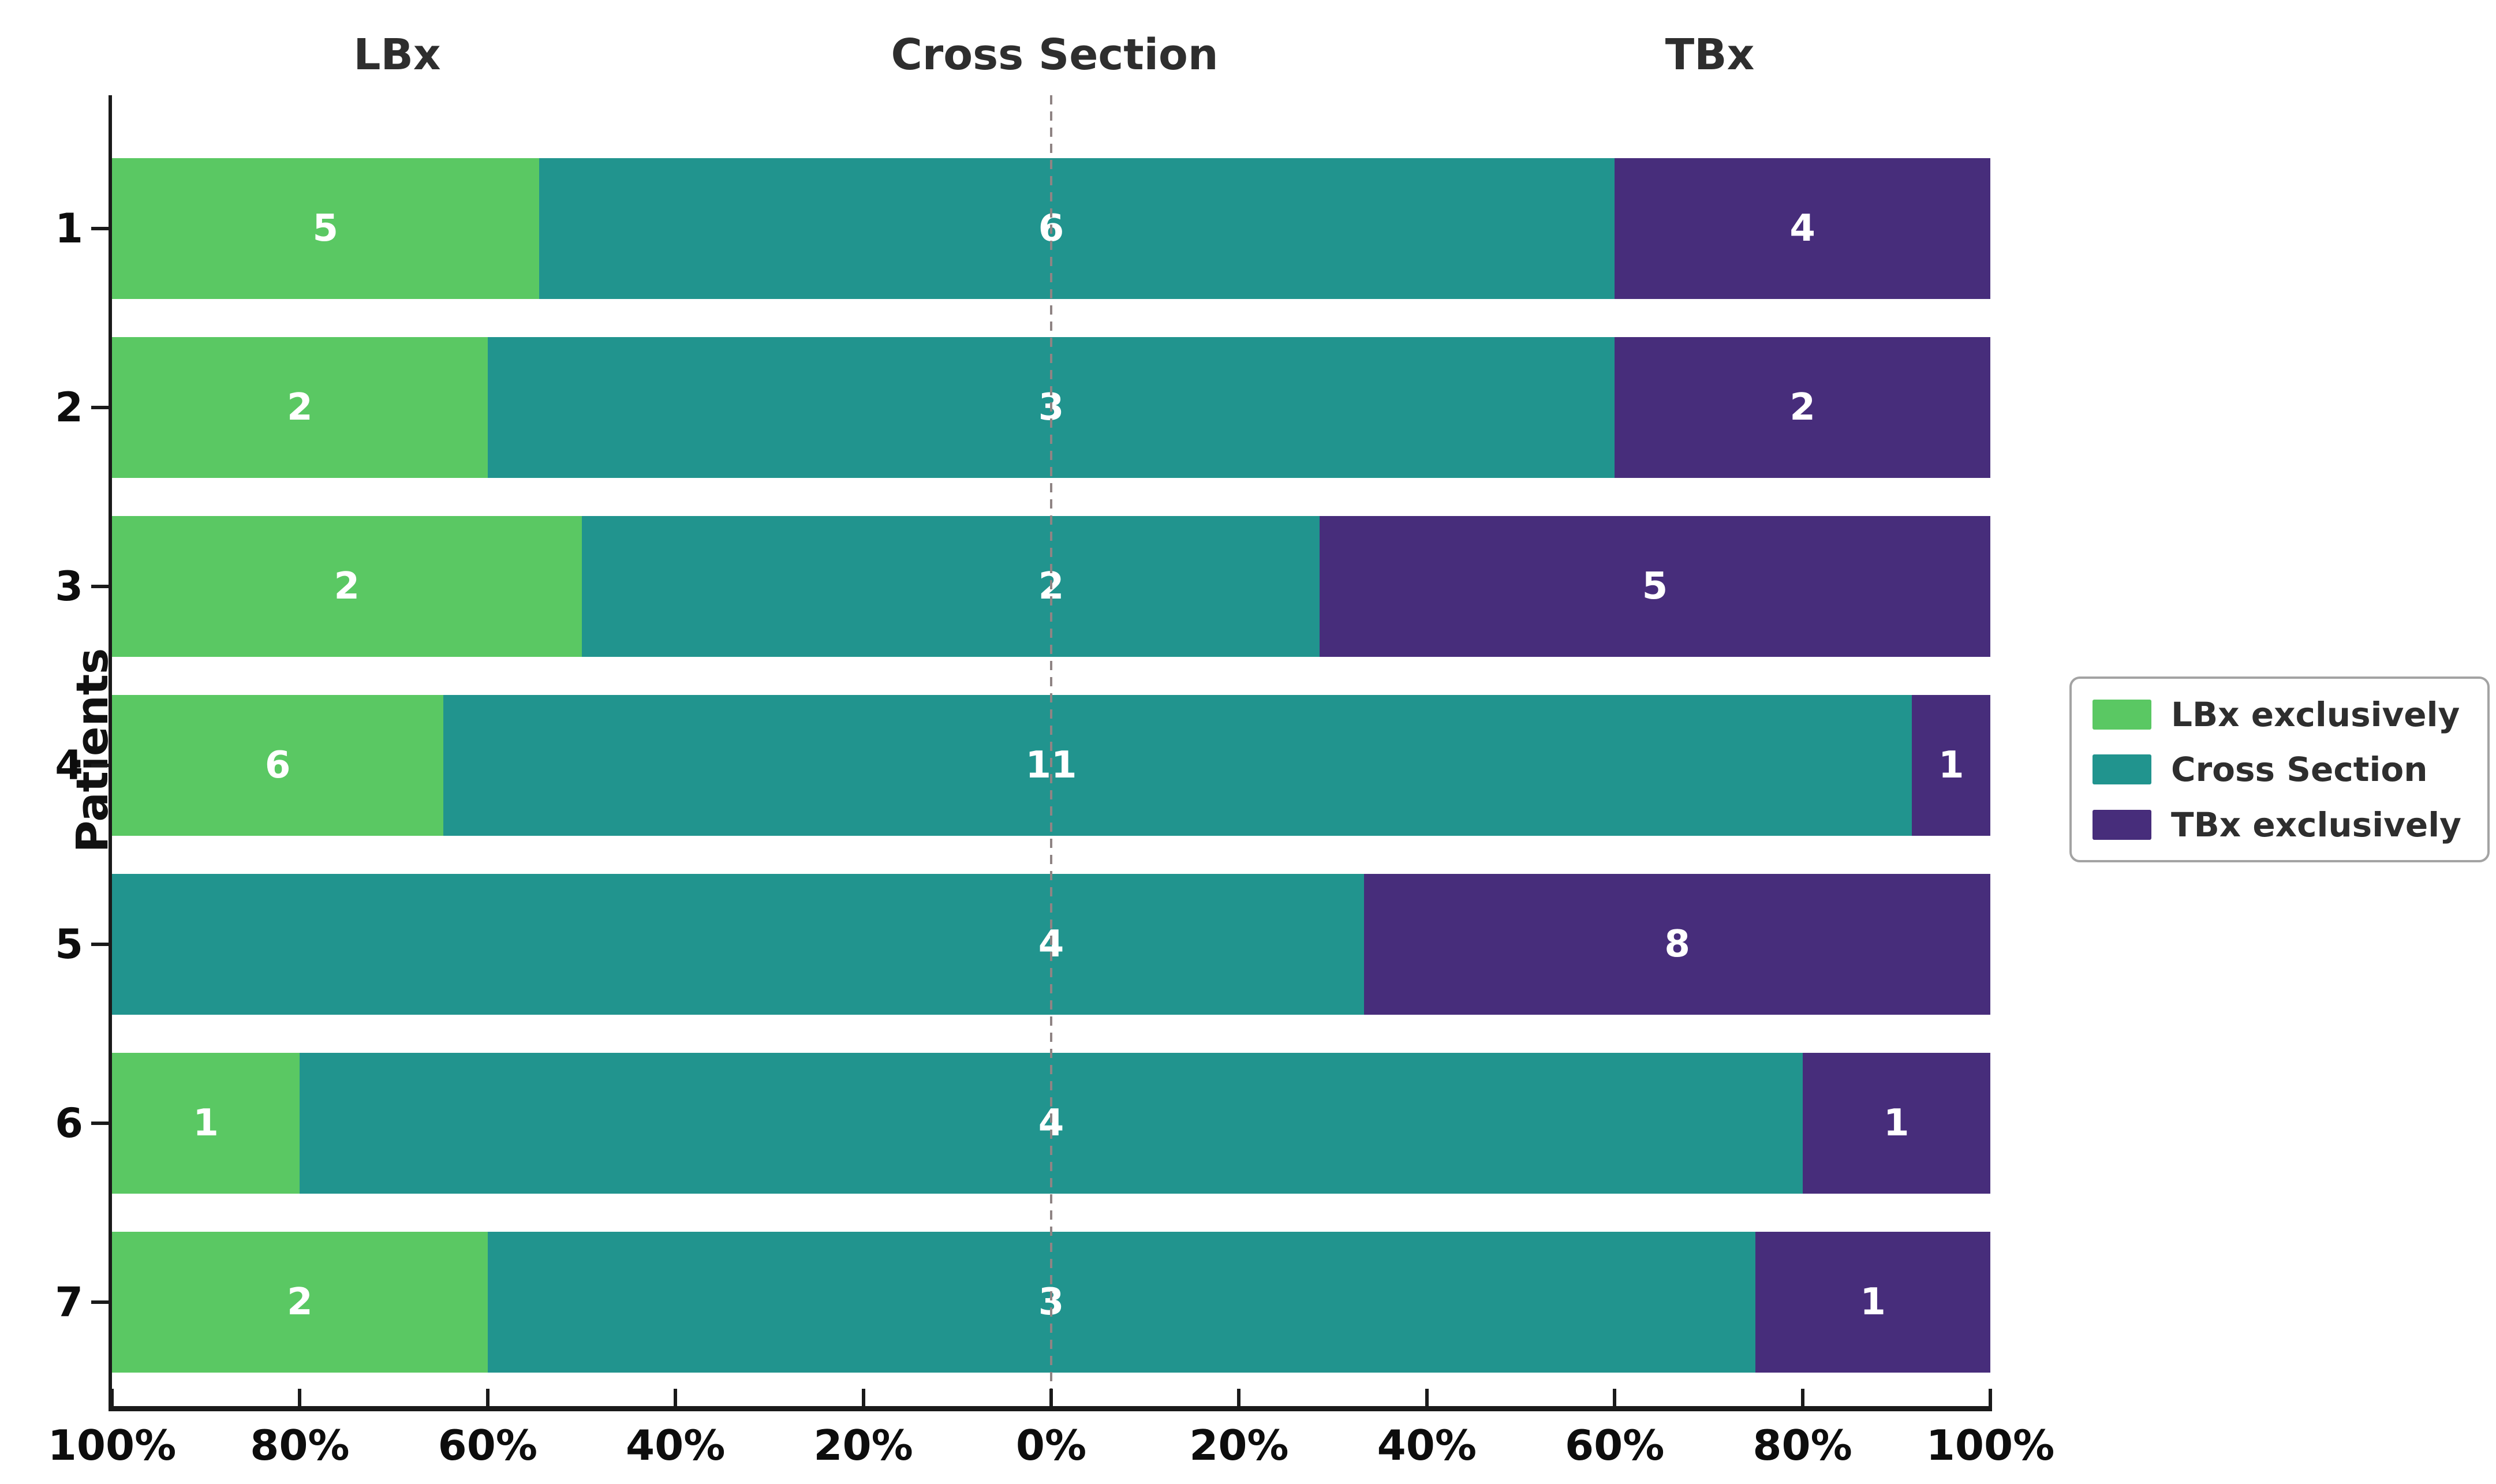 Image resolution: width=2496 pixels, height=1484 pixels. What do you see at coordinates (69, 1124) in the screenshot?
I see `y-tick-label: 6` at bounding box center [69, 1124].